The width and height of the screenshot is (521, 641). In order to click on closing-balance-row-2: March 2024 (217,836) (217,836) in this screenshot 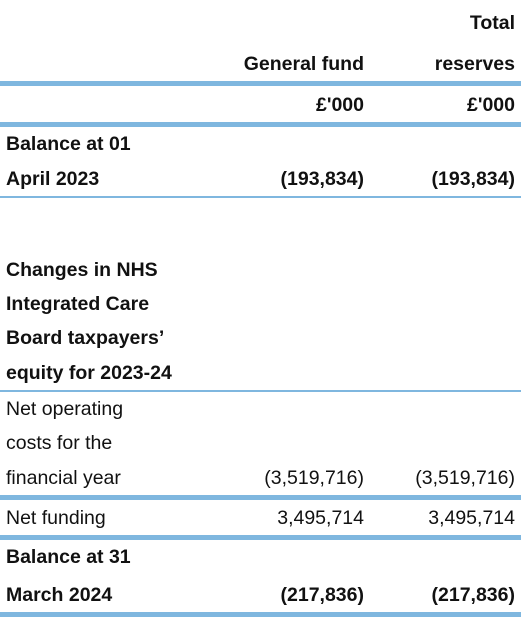, I will do `click(260, 595)`.